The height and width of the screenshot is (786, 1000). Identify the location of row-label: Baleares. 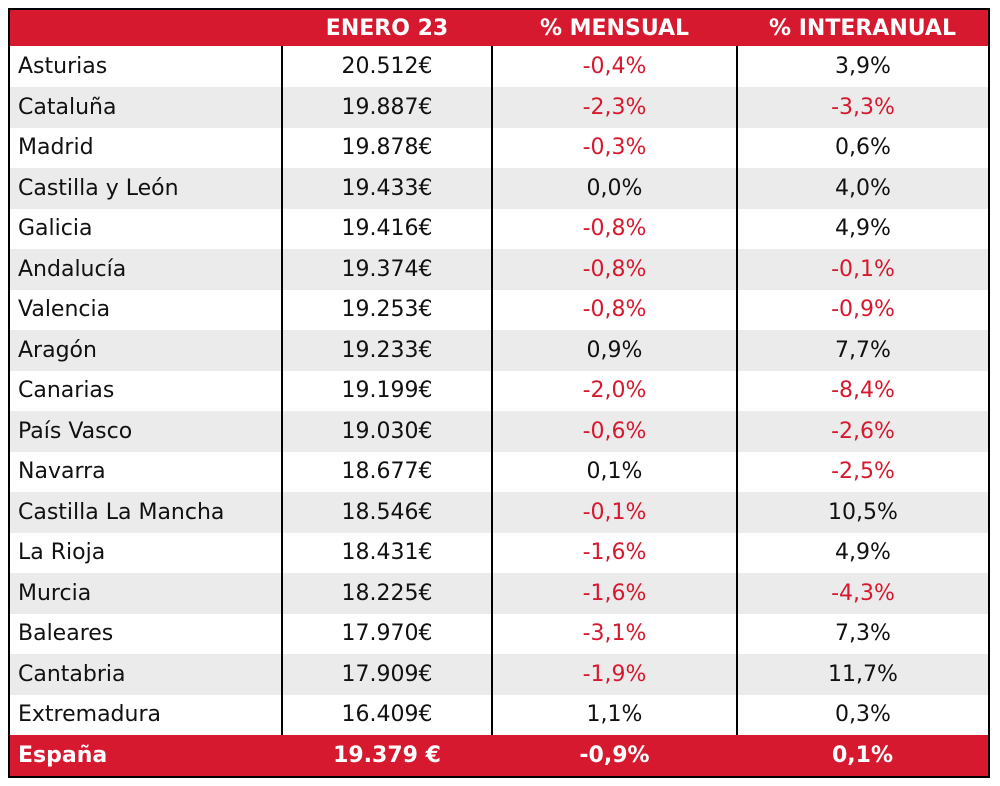
(146, 634).